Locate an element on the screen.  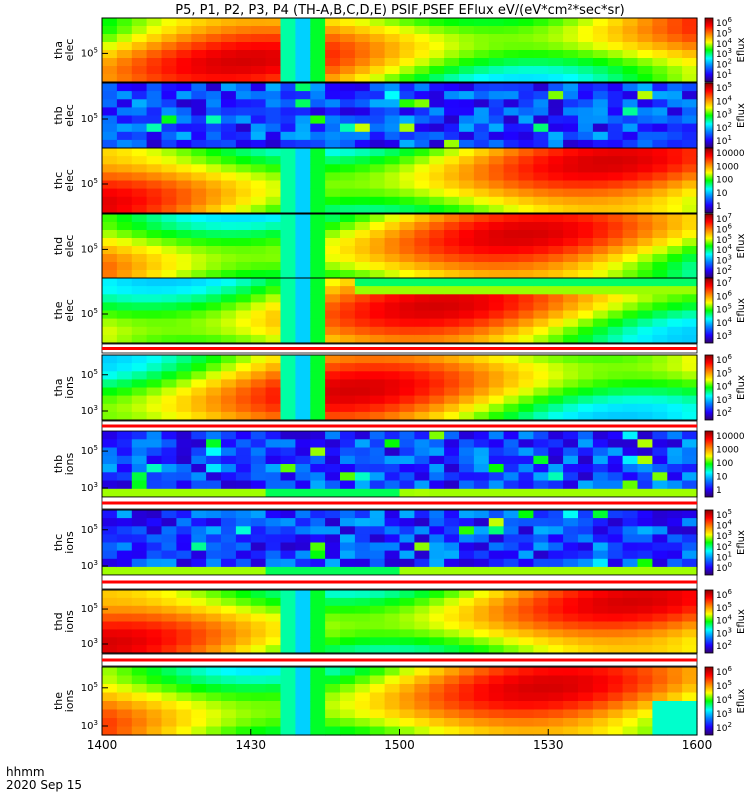
probe-label: thc is located at coordinates (58, 180).